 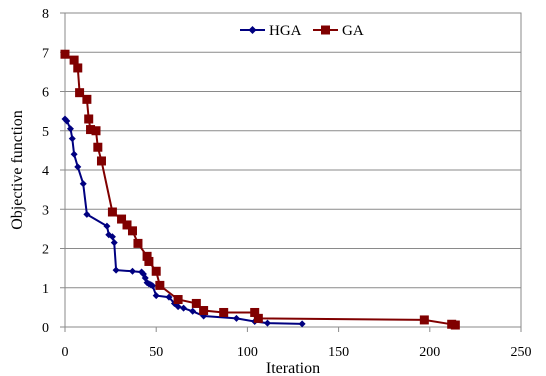 What do you see at coordinates (338, 352) in the screenshot?
I see `x-tick-label: 150` at bounding box center [338, 352].